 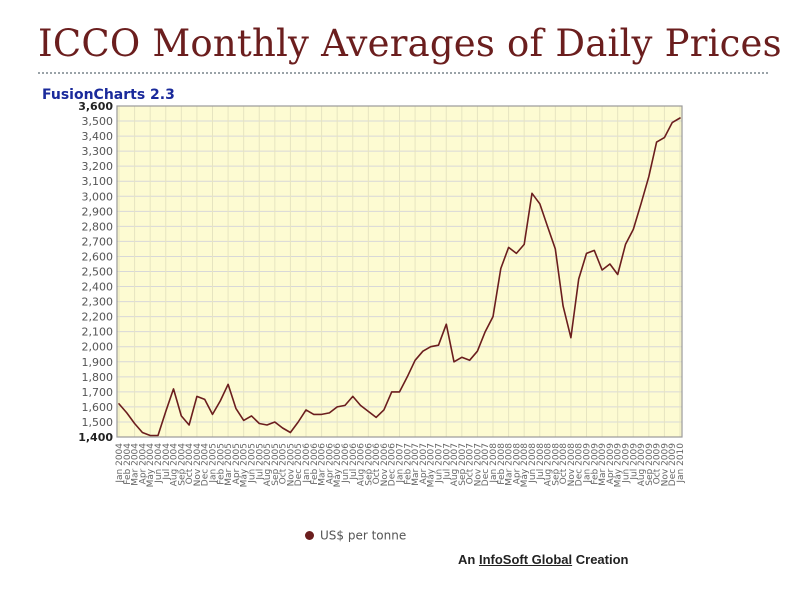 What do you see at coordinates (323, 464) in the screenshot?
I see `x-tick-label: Mar 2006` at bounding box center [323, 464].